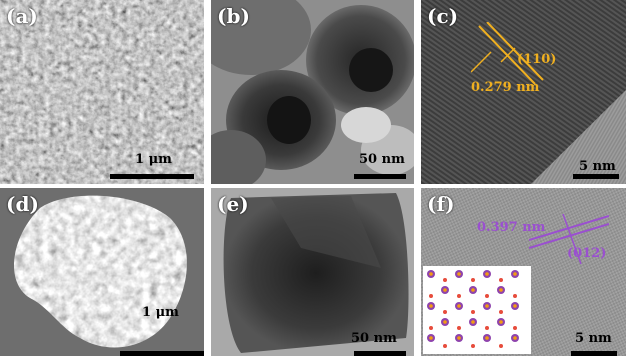 The image size is (626, 356). I want to click on scale-bar-a, so click(152, 176).